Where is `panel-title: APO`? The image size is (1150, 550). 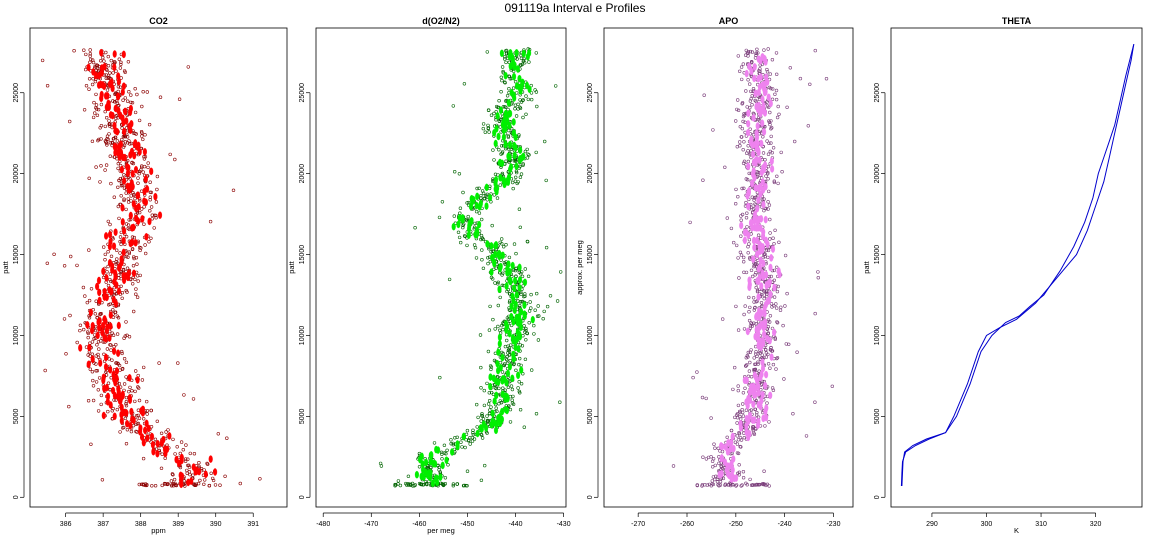 panel-title: APO is located at coordinates (729, 21).